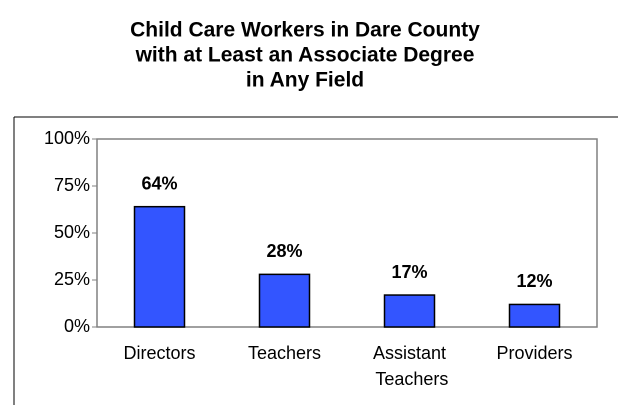 Image resolution: width=618 pixels, height=405 pixels. What do you see at coordinates (72, 232) in the screenshot?
I see `y-tick-label: 50%` at bounding box center [72, 232].